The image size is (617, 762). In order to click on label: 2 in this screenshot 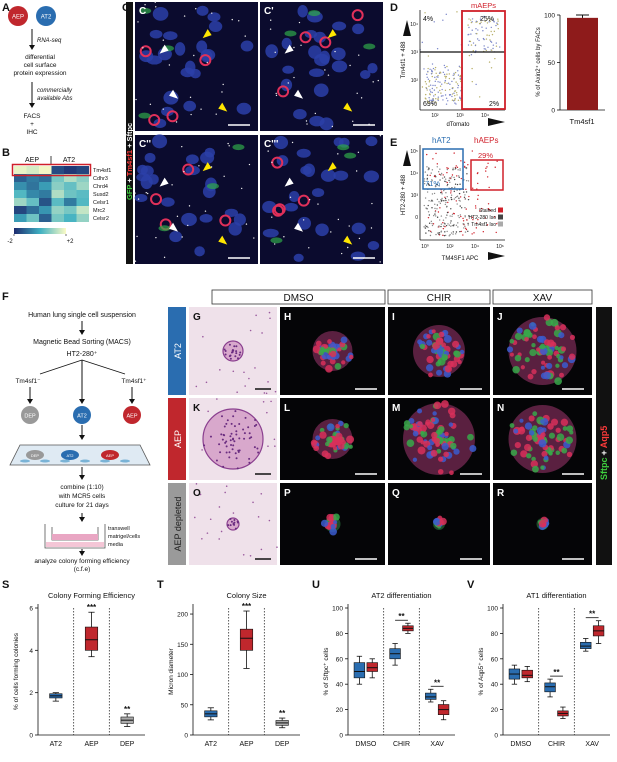, I will do `click(31, 693)`.